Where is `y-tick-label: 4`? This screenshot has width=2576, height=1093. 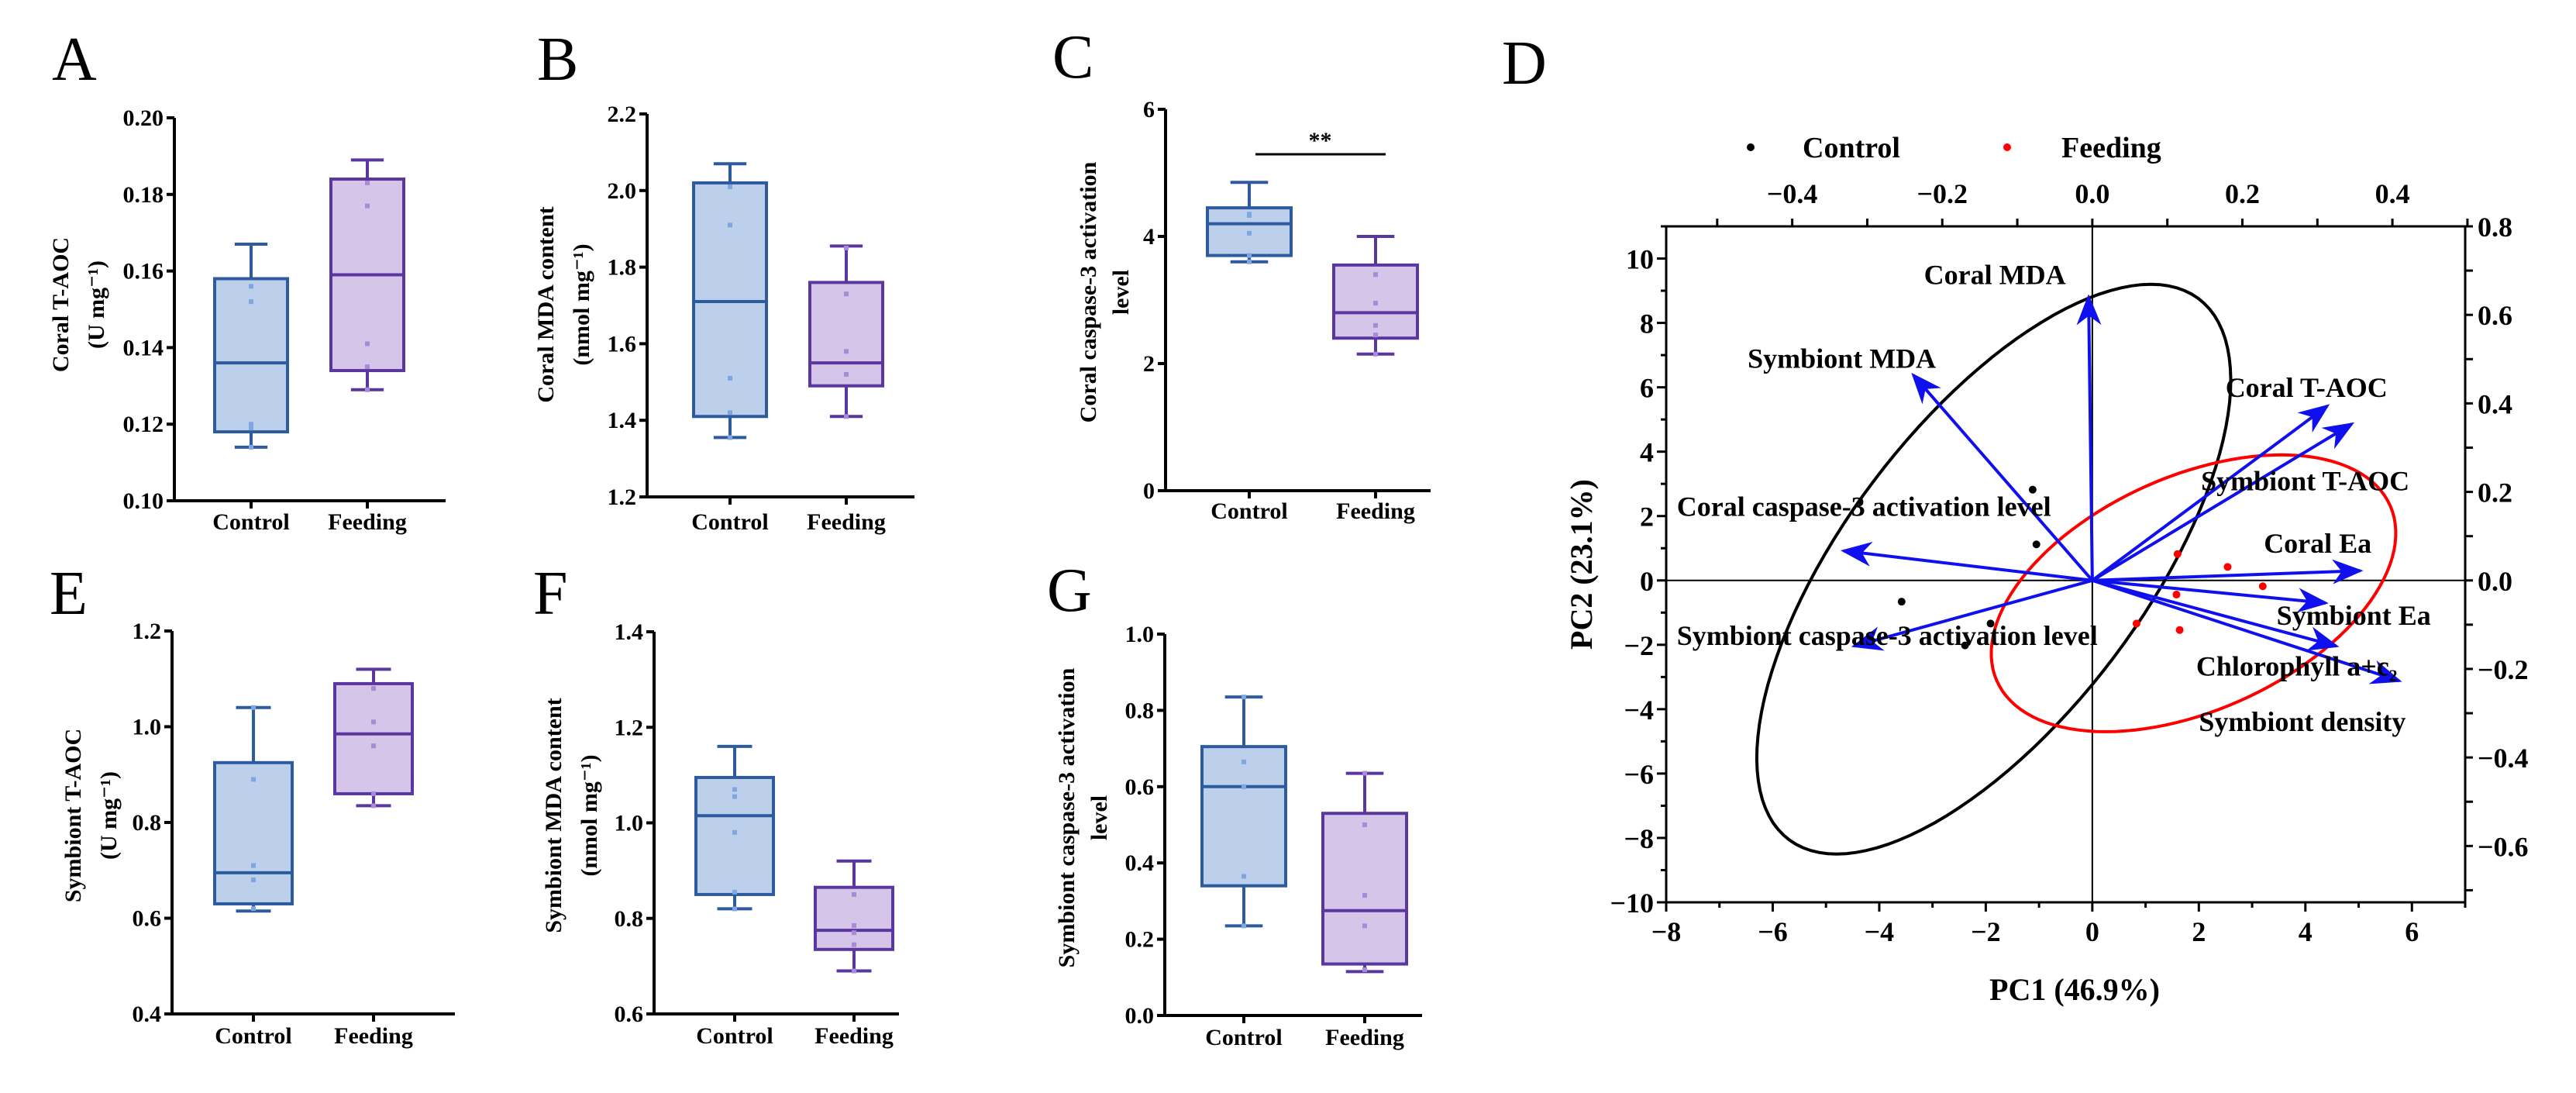 y-tick-label: 4 is located at coordinates (1149, 237).